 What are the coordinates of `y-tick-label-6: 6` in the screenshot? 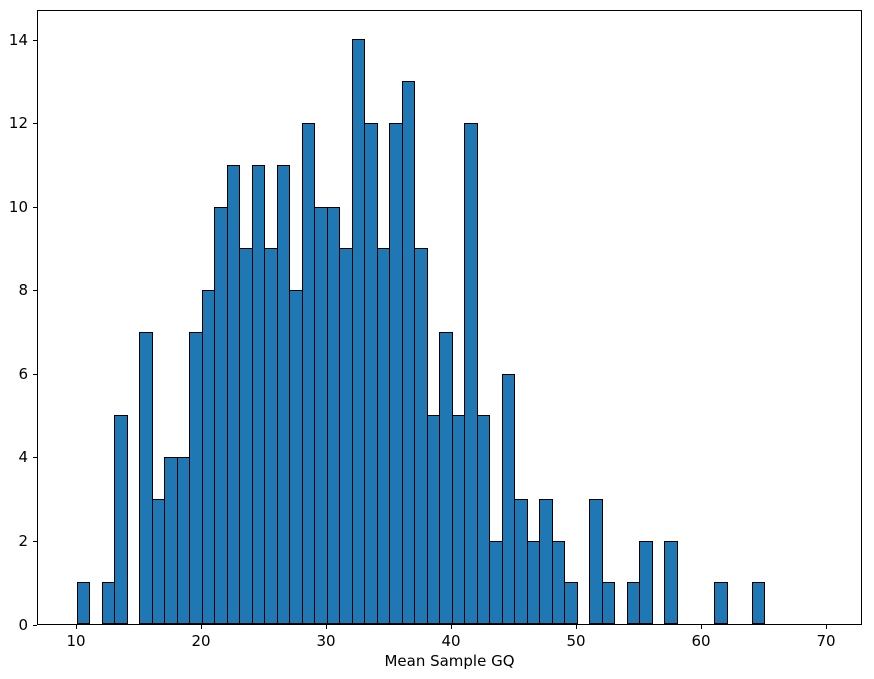 It's located at (23, 373).